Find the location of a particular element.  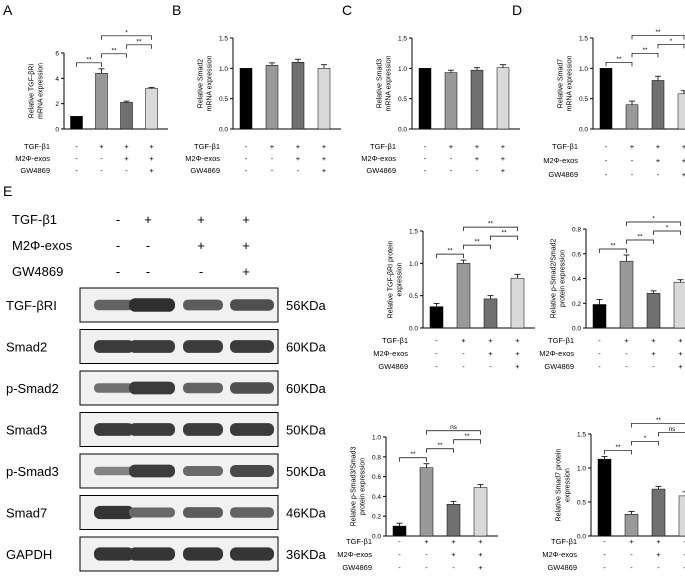

y-axis-label: Relative TGF-βRI is located at coordinates (32, 91).